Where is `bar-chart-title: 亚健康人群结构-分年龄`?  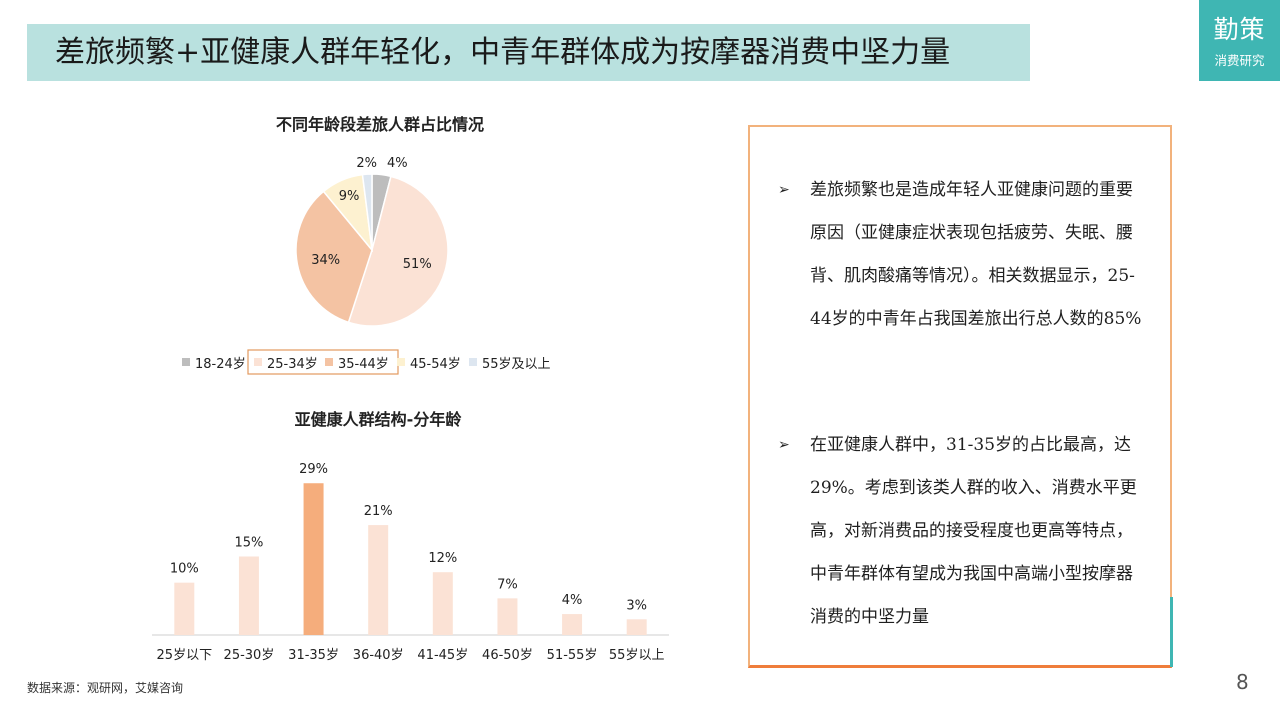 bar-chart-title: 亚健康人群结构-分年龄 is located at coordinates (379, 419).